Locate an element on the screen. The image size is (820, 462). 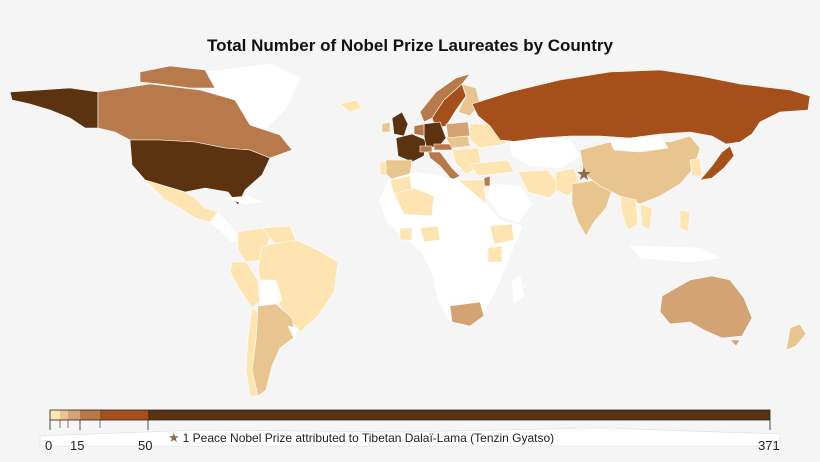
philippines is located at coordinates (685, 221).